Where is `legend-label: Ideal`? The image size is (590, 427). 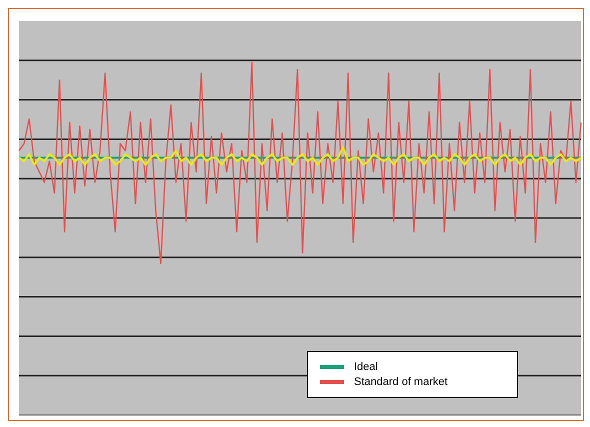 legend-label: Ideal is located at coordinates (366, 367).